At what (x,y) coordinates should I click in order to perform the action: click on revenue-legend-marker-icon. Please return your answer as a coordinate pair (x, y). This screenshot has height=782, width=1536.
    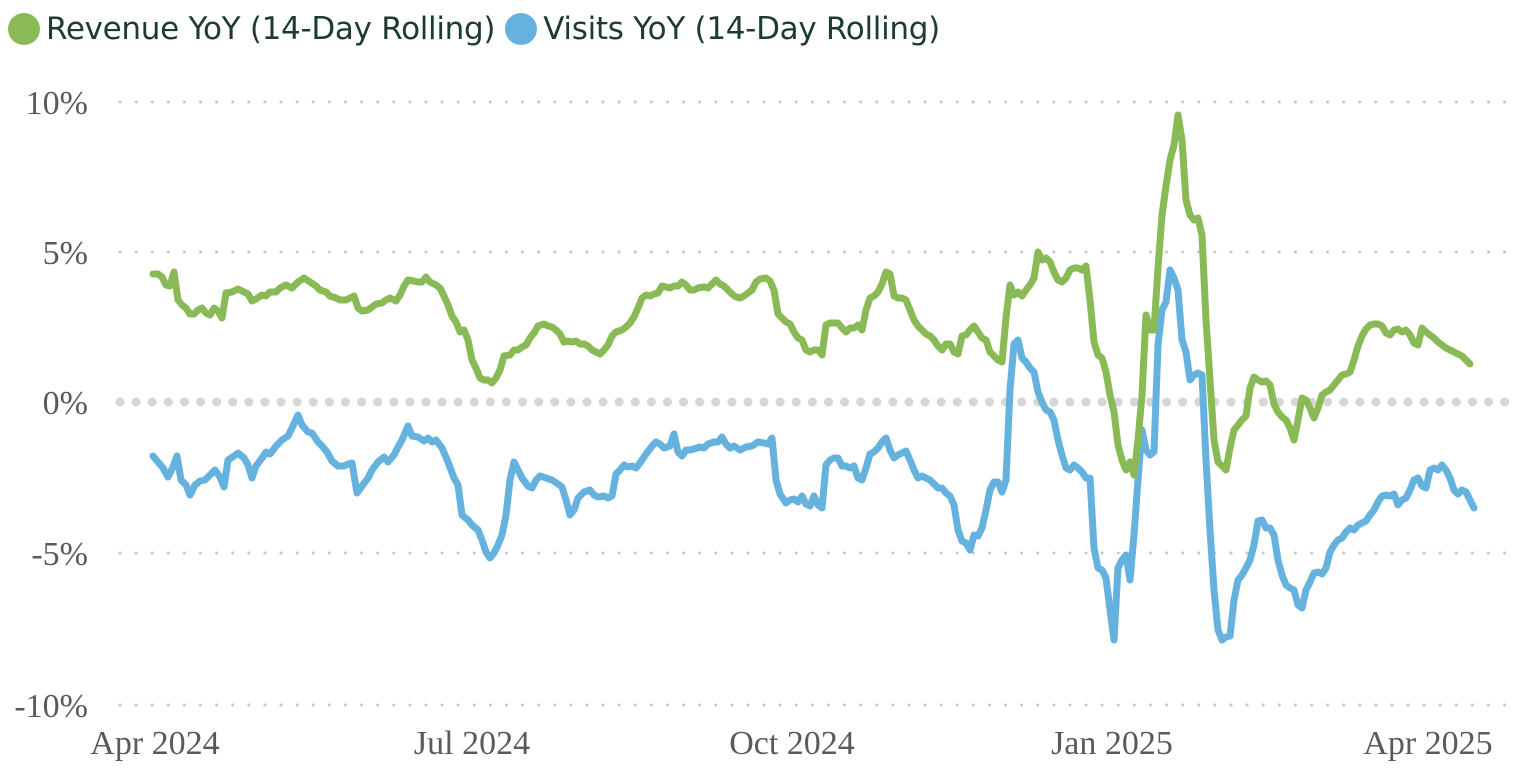
    Looking at the image, I should click on (24, 29).